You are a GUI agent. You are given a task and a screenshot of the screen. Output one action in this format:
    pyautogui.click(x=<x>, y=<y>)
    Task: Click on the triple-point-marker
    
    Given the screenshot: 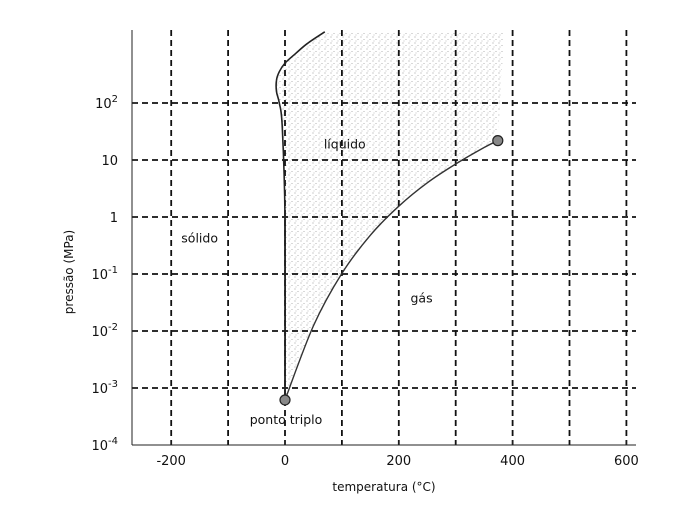 What is the action you would take?
    pyautogui.click(x=285, y=400)
    